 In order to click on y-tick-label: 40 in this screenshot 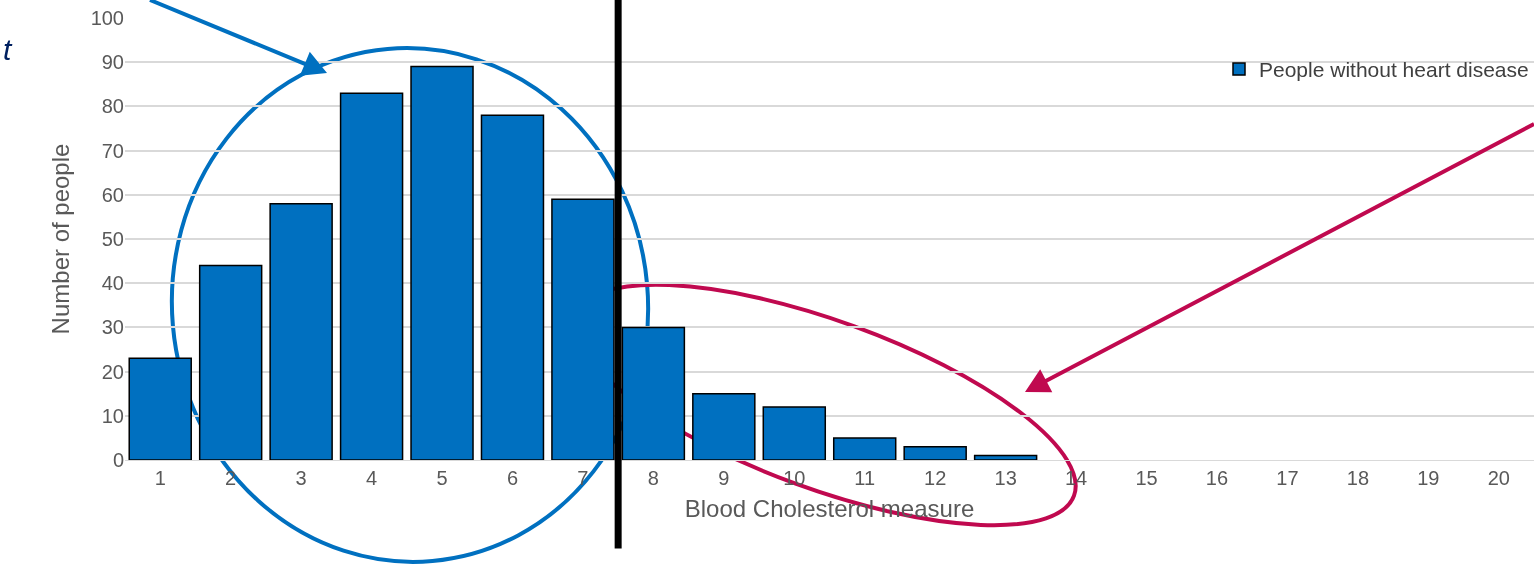, I will do `click(112, 283)`.